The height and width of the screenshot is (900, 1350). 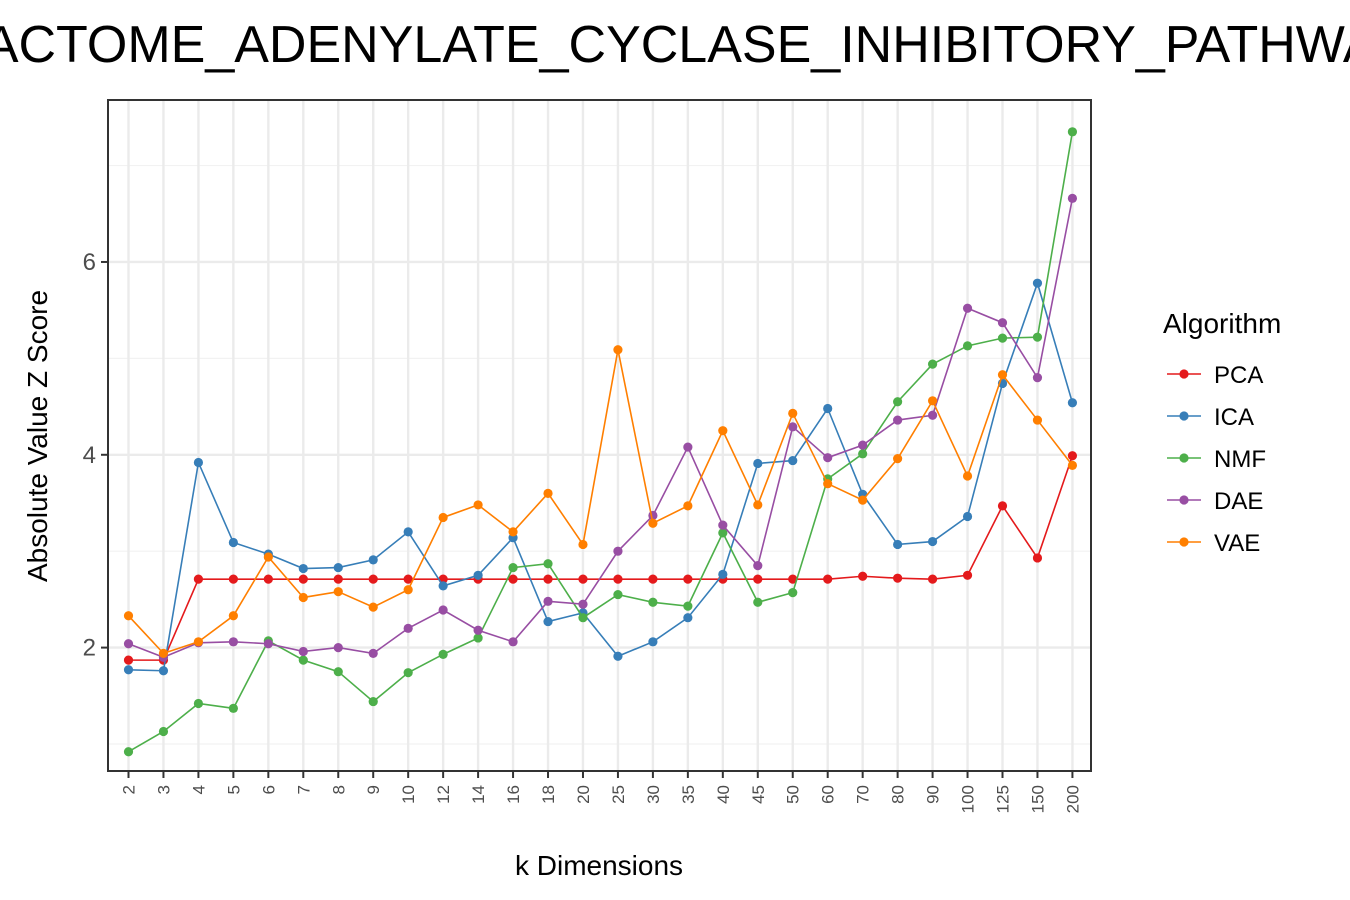 I want to click on y-axis: 2 4 6, so click(x=95, y=455).